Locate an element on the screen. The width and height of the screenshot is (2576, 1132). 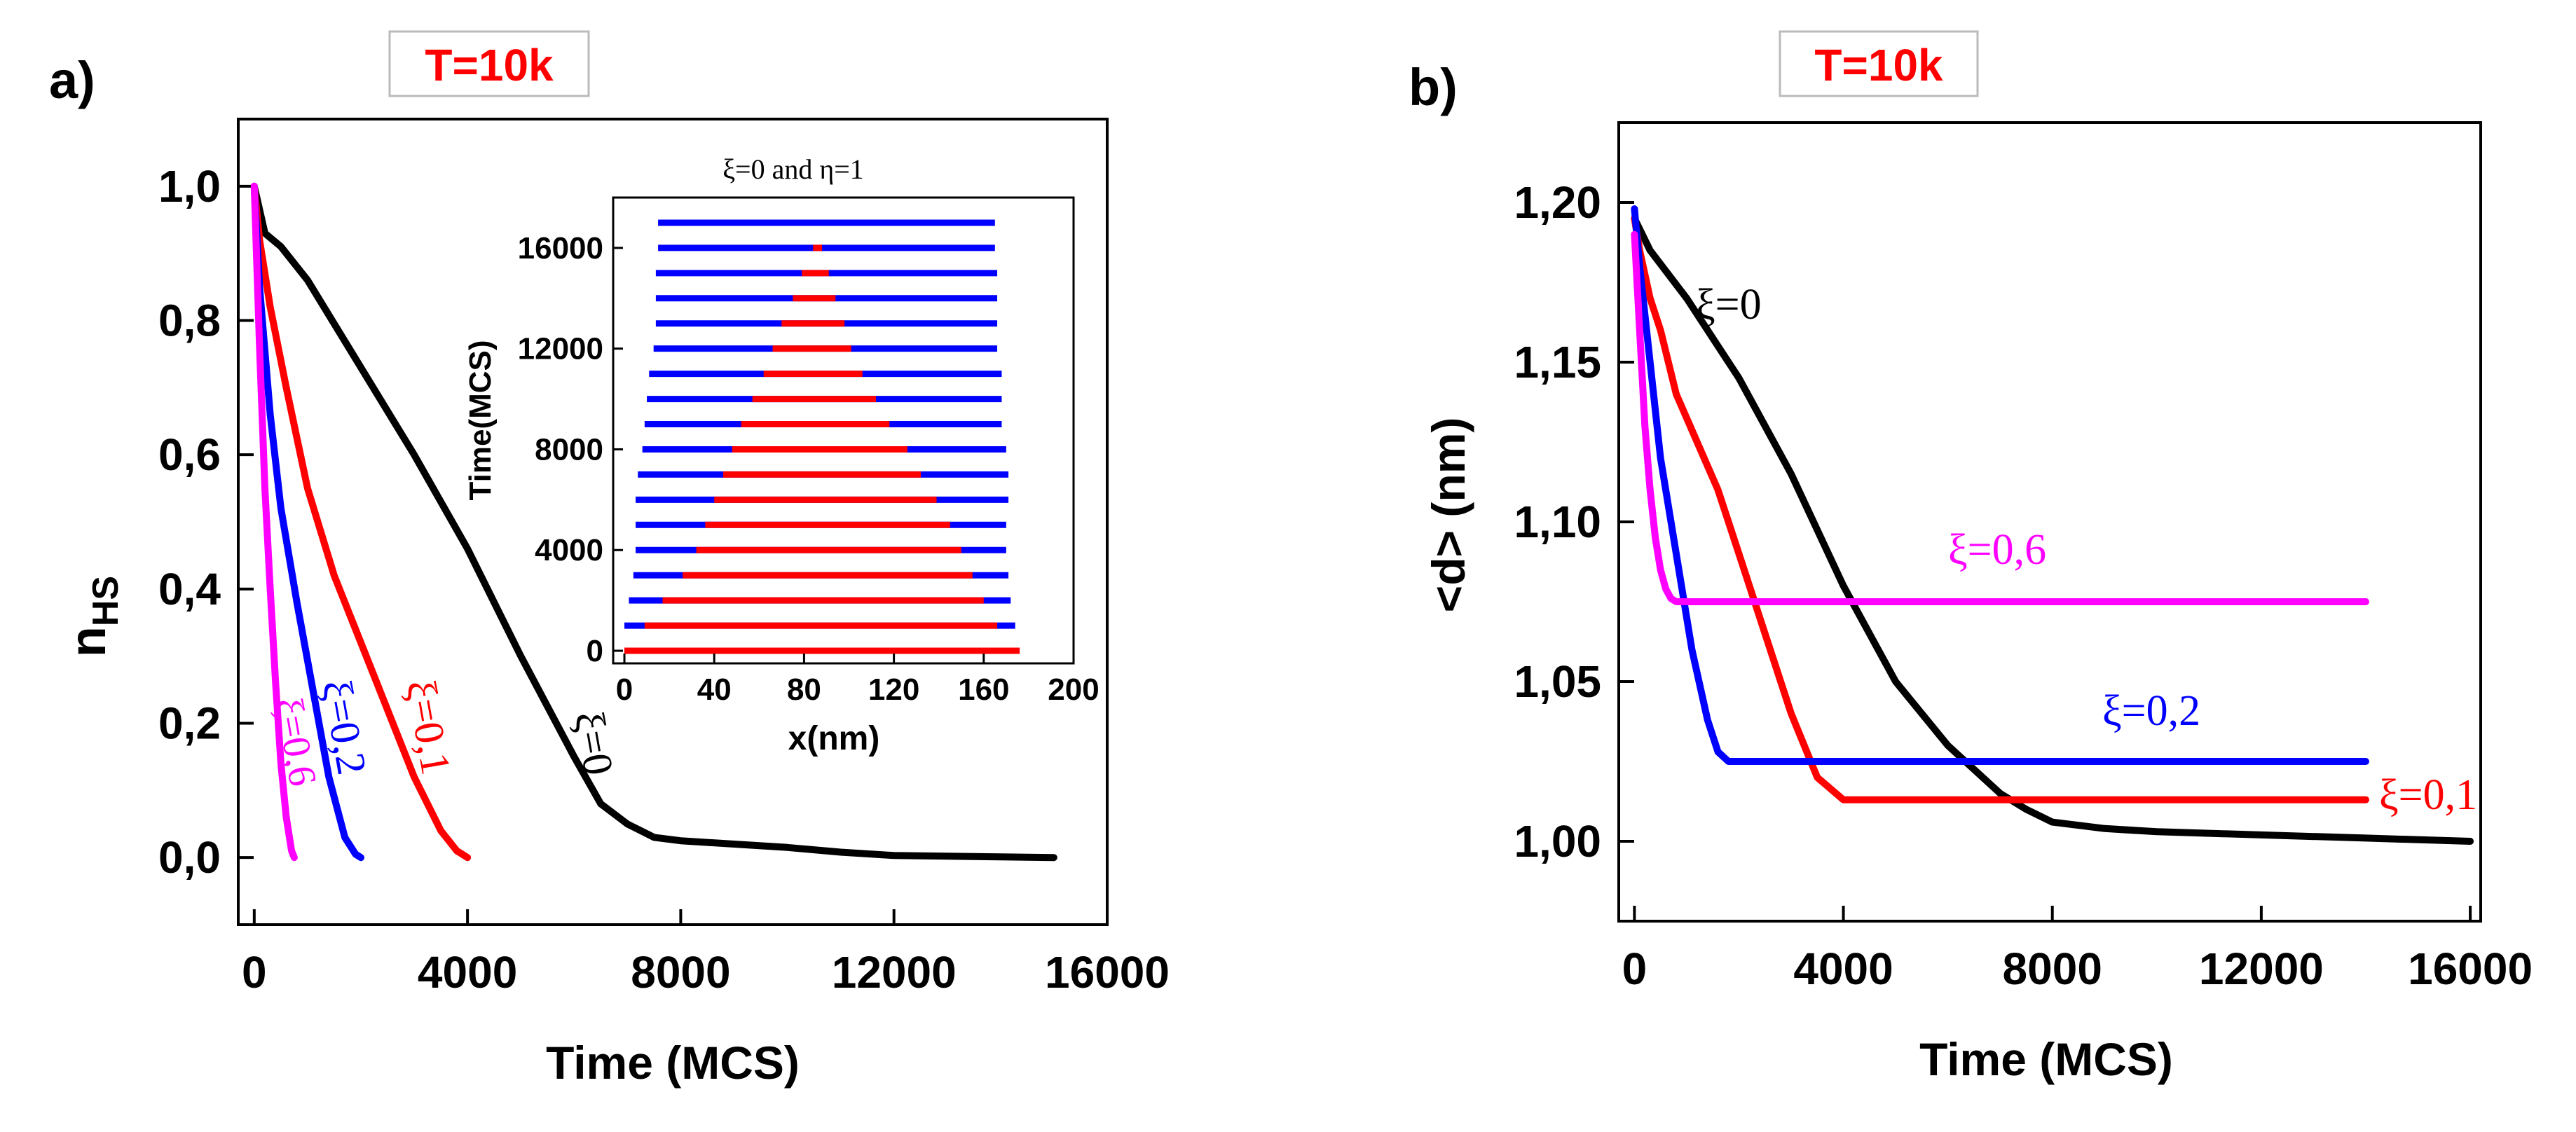
y-axis-label-a: nHS is located at coordinates (93, 616).